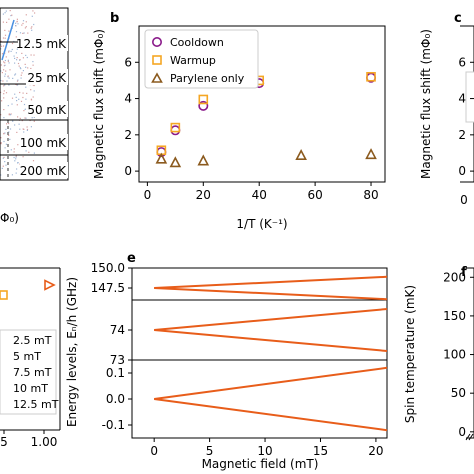  What do you see at coordinates (44, 442) in the screenshot?
I see `panel-d-xtick-1-00: 1.00` at bounding box center [44, 442].